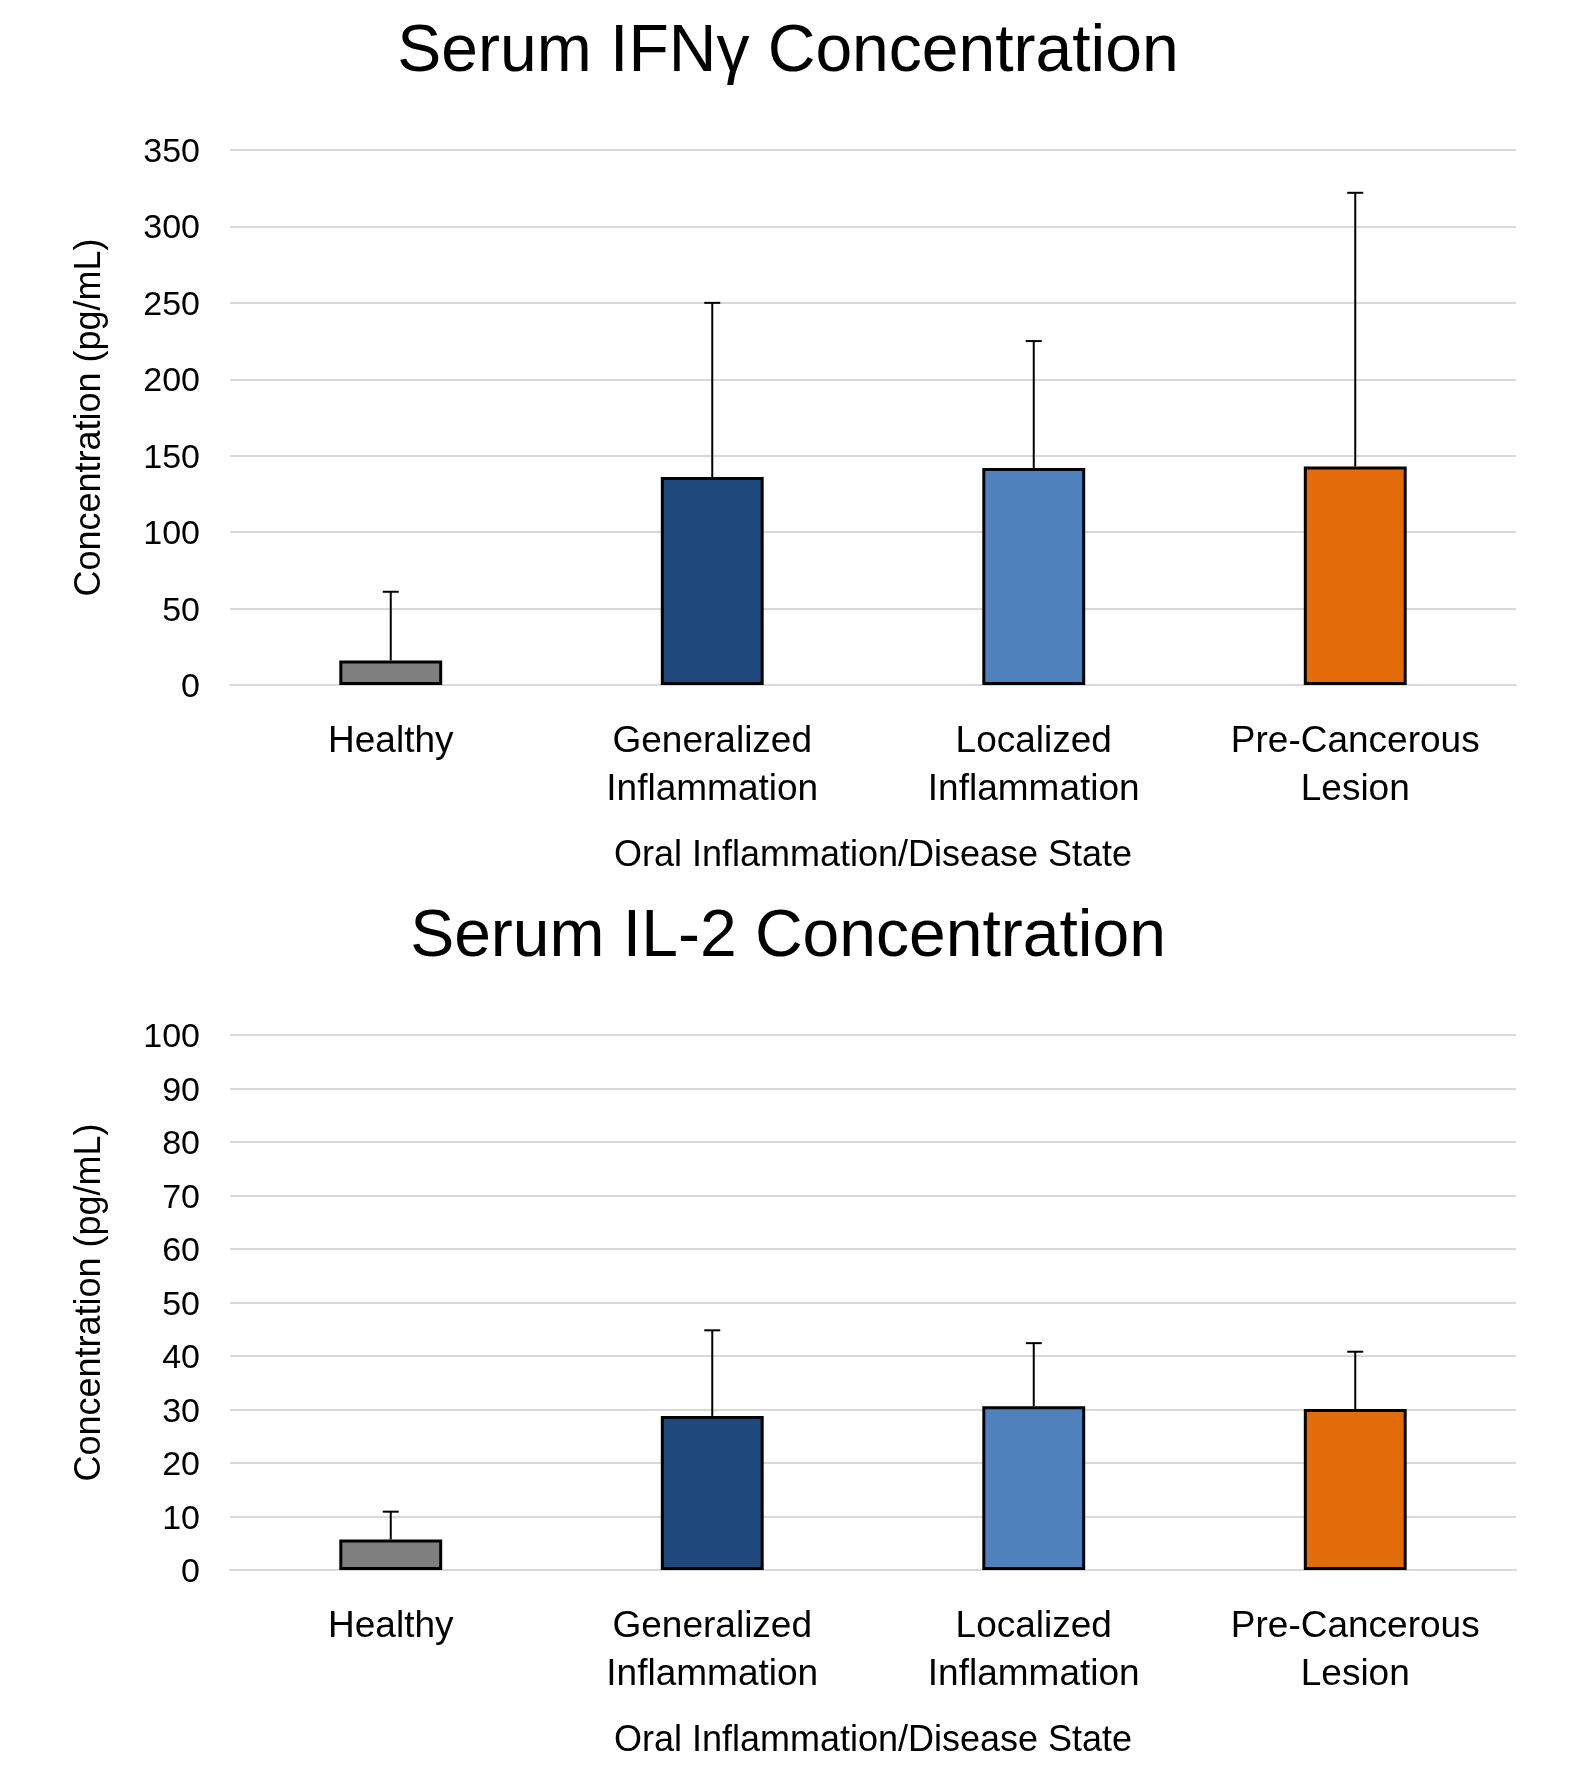  Describe the element at coordinates (181, 1356) in the screenshot. I see `y-tick-label: 40` at that location.